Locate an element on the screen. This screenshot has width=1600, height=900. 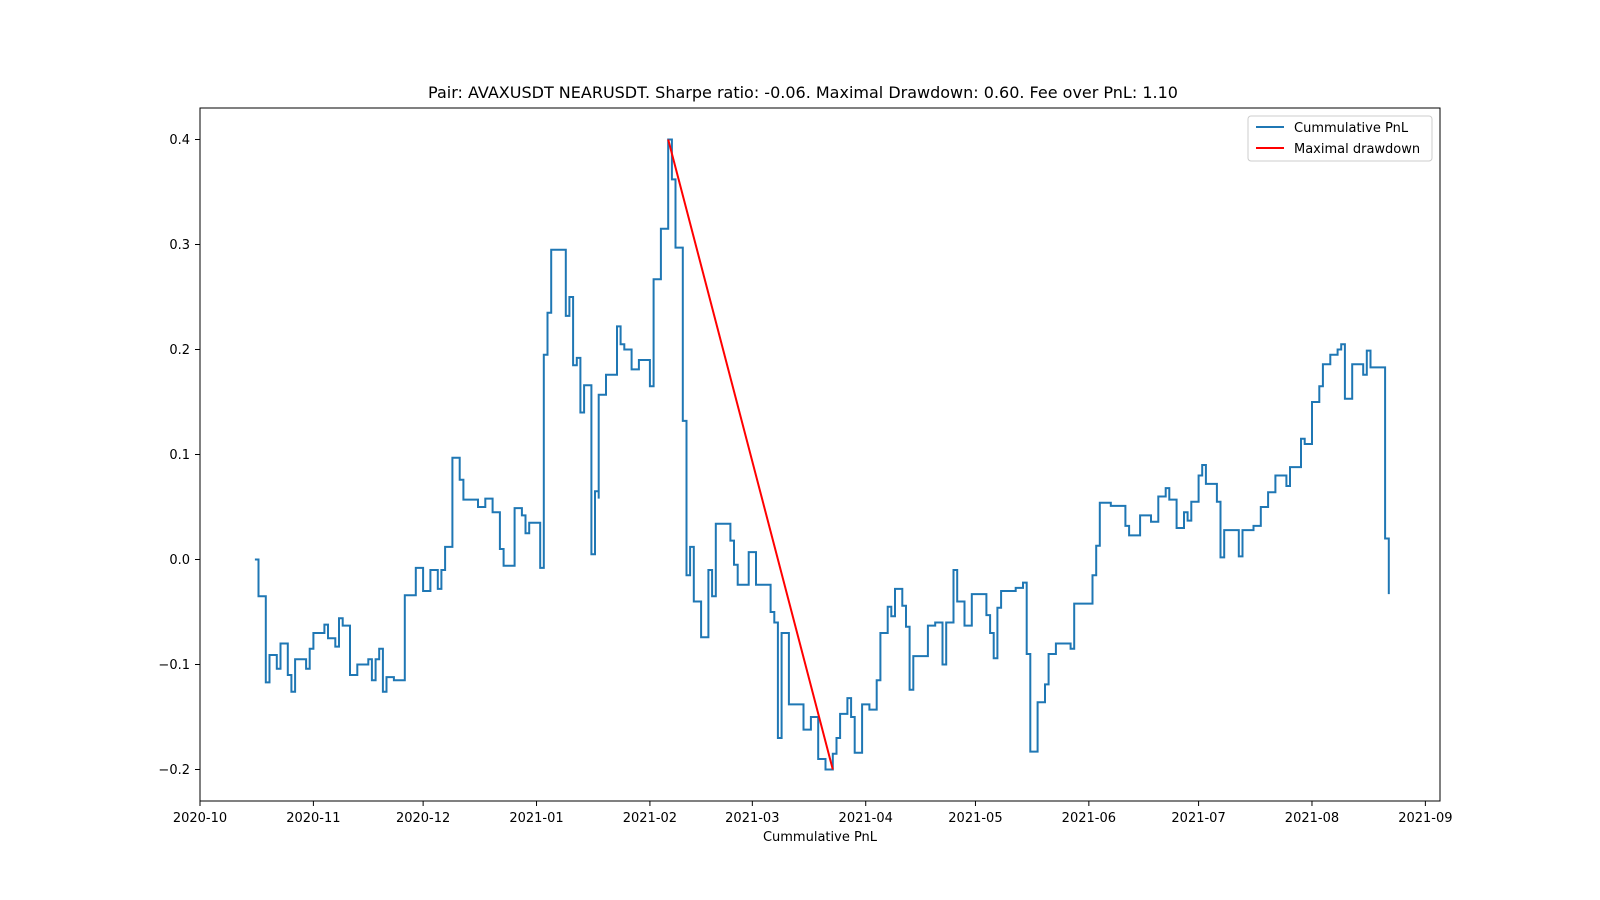
legend-label-maximal-drawdown: Maximal drawdown is located at coordinates (1357, 149).